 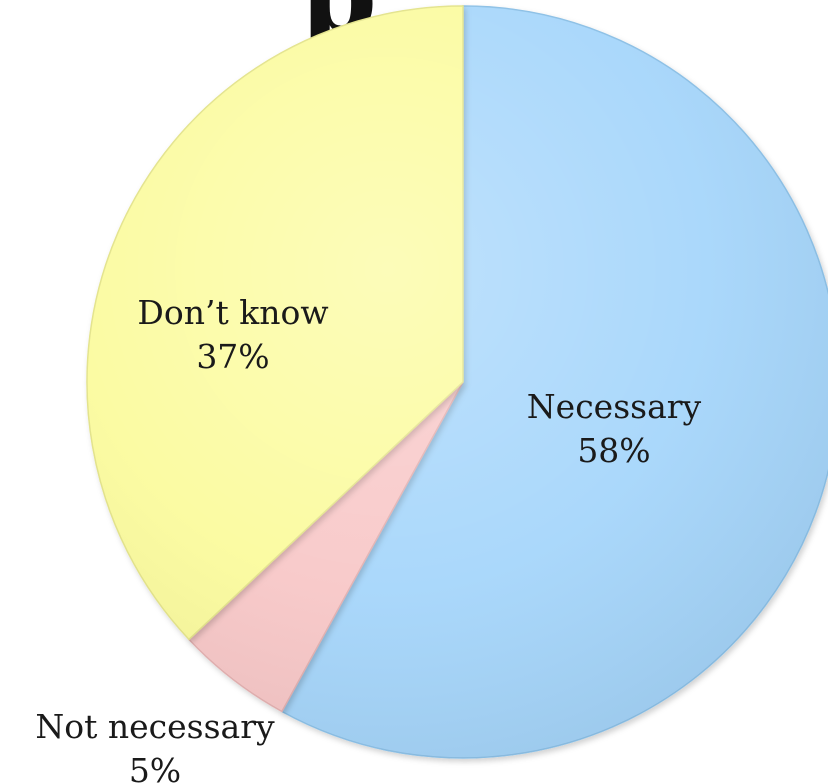 What do you see at coordinates (232, 356) in the screenshot?
I see `slice-value-label: 37%` at bounding box center [232, 356].